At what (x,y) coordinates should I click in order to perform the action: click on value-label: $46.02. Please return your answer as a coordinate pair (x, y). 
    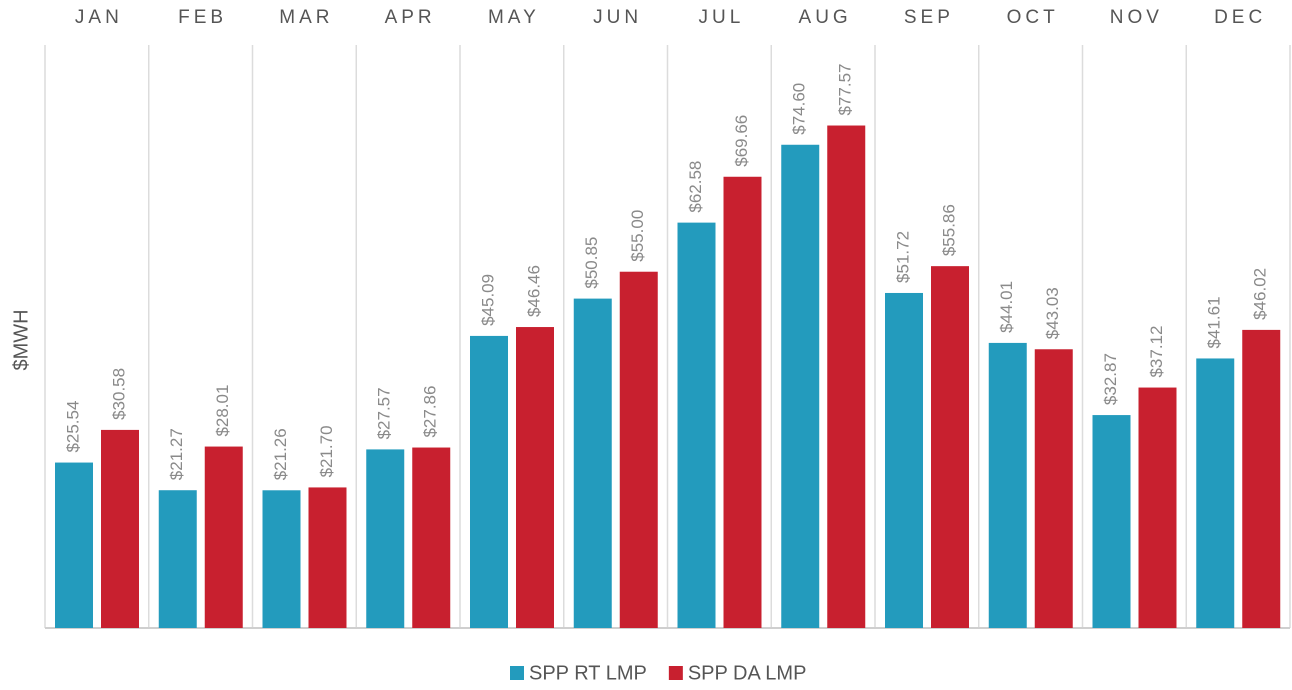
    Looking at the image, I should click on (1260, 294).